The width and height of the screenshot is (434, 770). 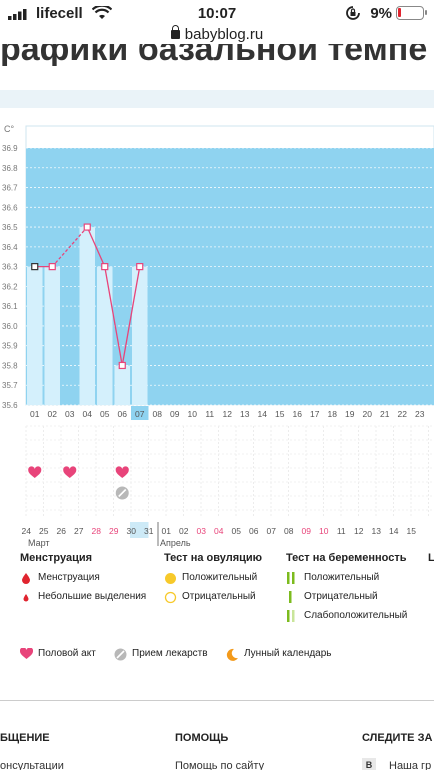 What do you see at coordinates (149, 531) in the screenshot?
I see `date-label: 31` at bounding box center [149, 531].